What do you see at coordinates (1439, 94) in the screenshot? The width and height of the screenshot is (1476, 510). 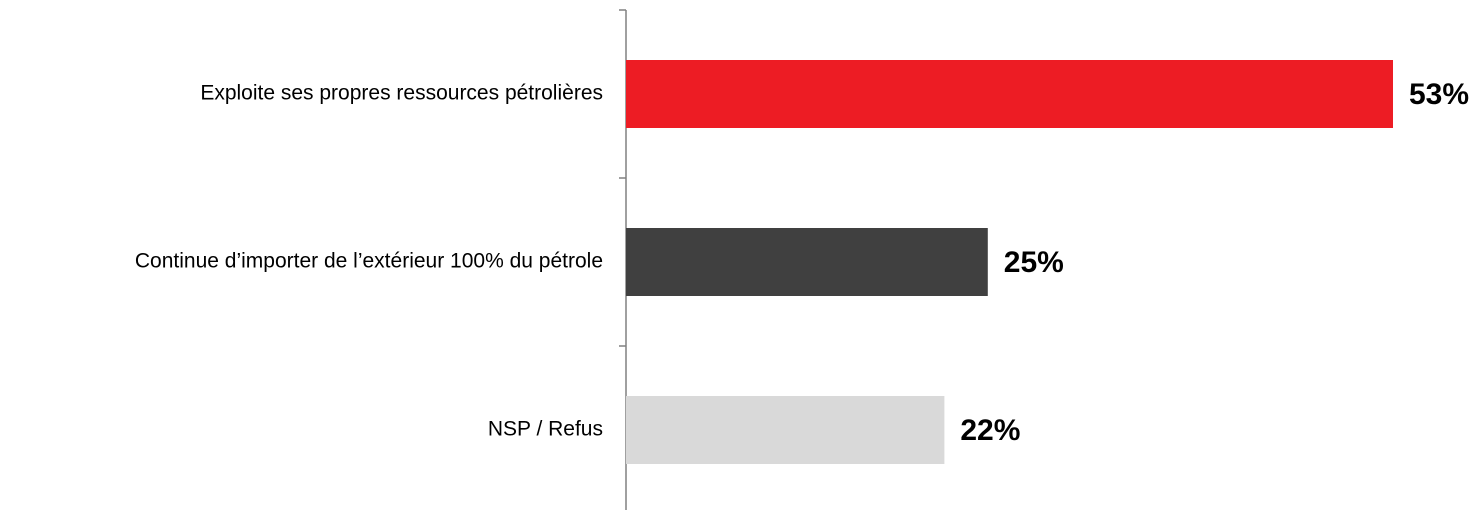 I see `value-label: 53%` at bounding box center [1439, 94].